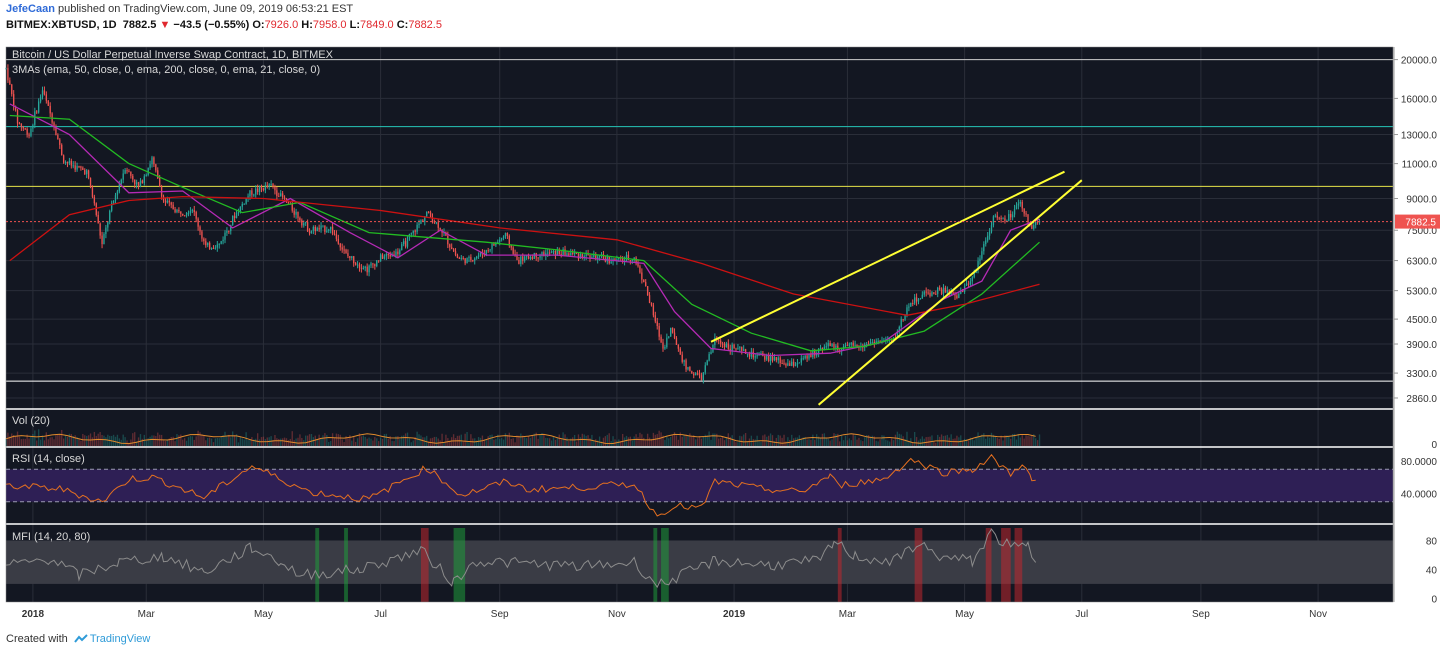  Describe the element at coordinates (1419, 136) in the screenshot. I see `price-tick-label: 13000.0` at that location.